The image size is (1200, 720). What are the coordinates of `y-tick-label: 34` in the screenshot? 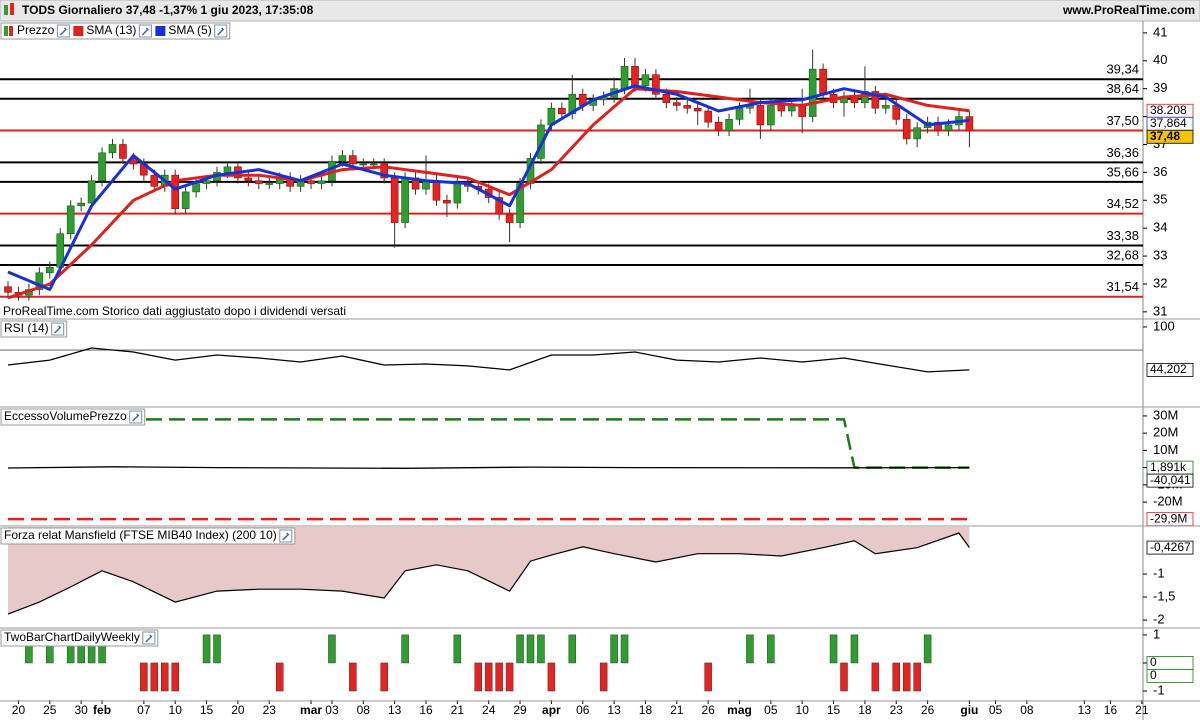 It's located at (1160, 227).